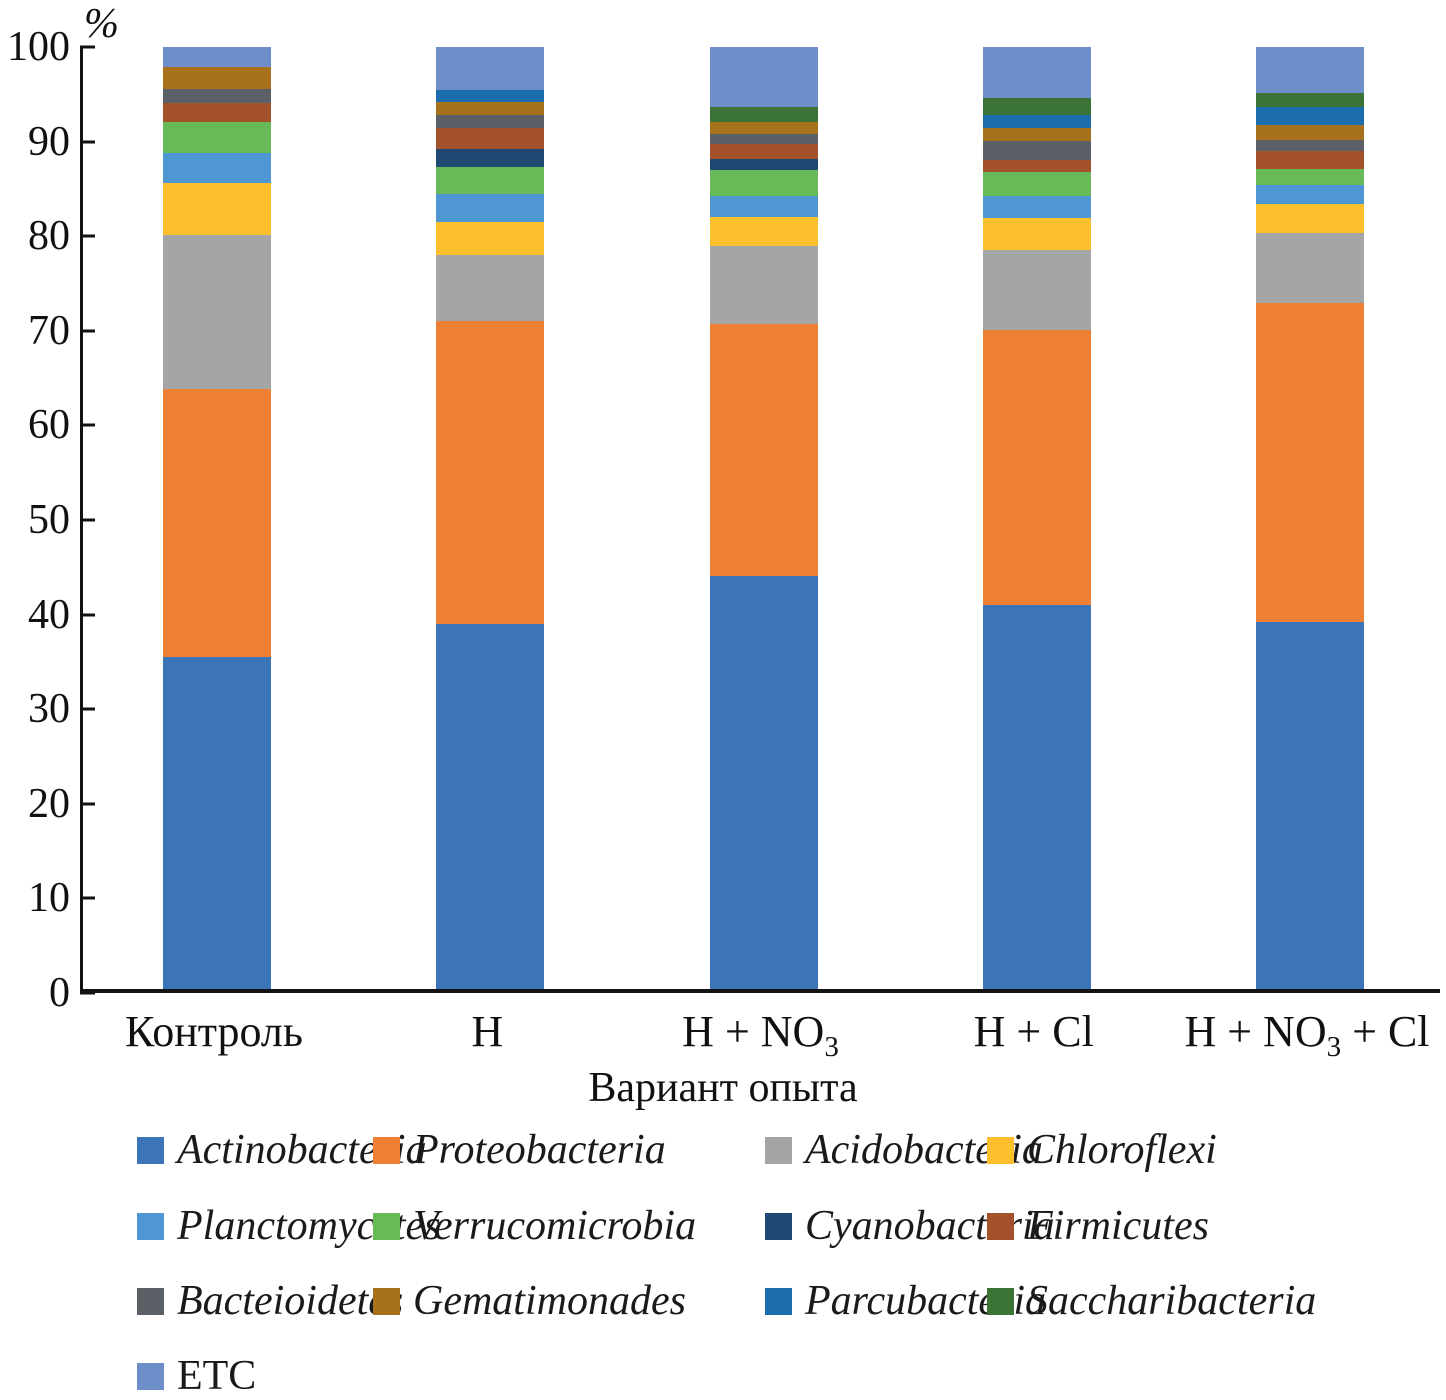  I want to click on legend-item-firmicutes: Firmicutes, so click(1098, 1226).